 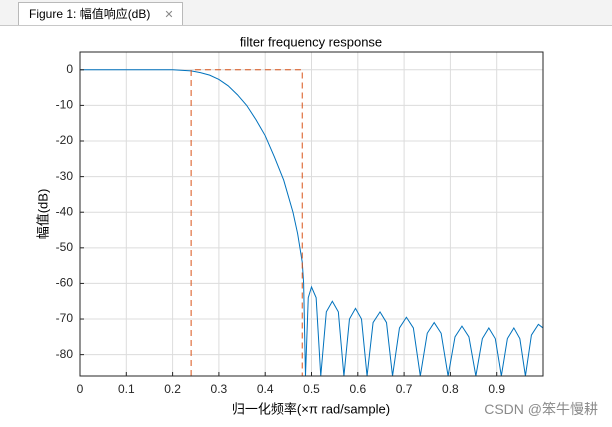 I want to click on tab-close: ✕, so click(x=169, y=15).